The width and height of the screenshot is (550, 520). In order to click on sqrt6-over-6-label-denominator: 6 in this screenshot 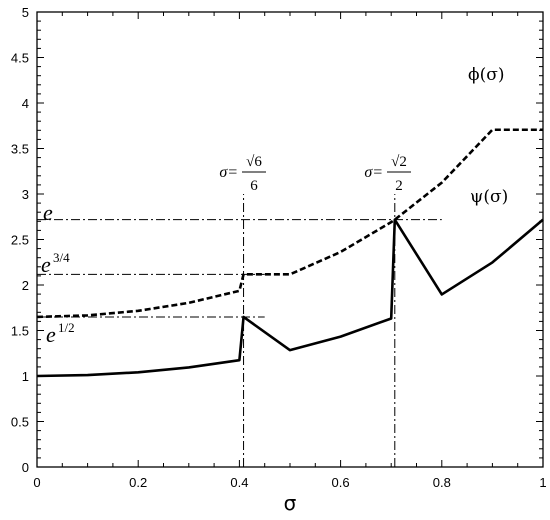, I will do `click(254, 186)`.